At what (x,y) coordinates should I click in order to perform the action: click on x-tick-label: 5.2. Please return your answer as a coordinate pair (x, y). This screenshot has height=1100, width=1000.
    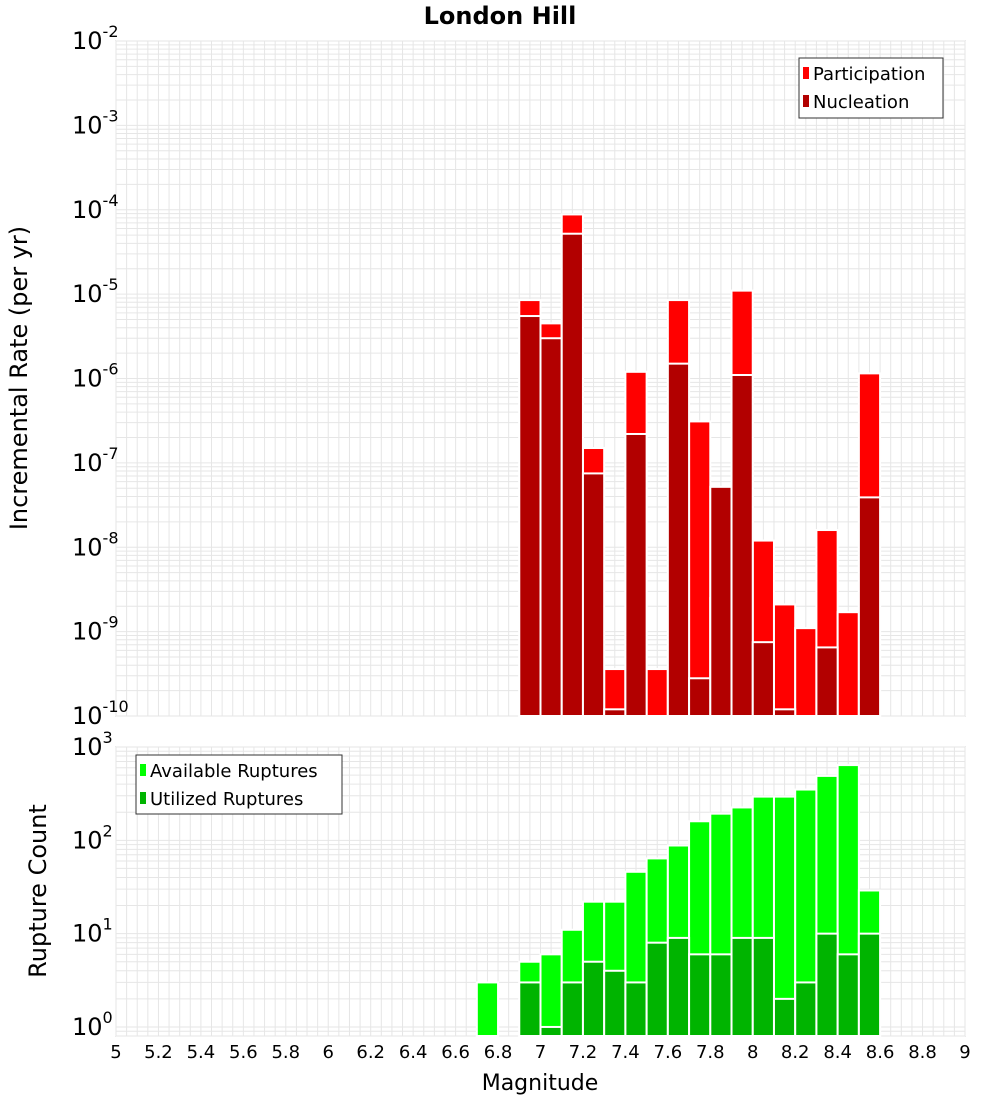
    Looking at the image, I should click on (158, 1052).